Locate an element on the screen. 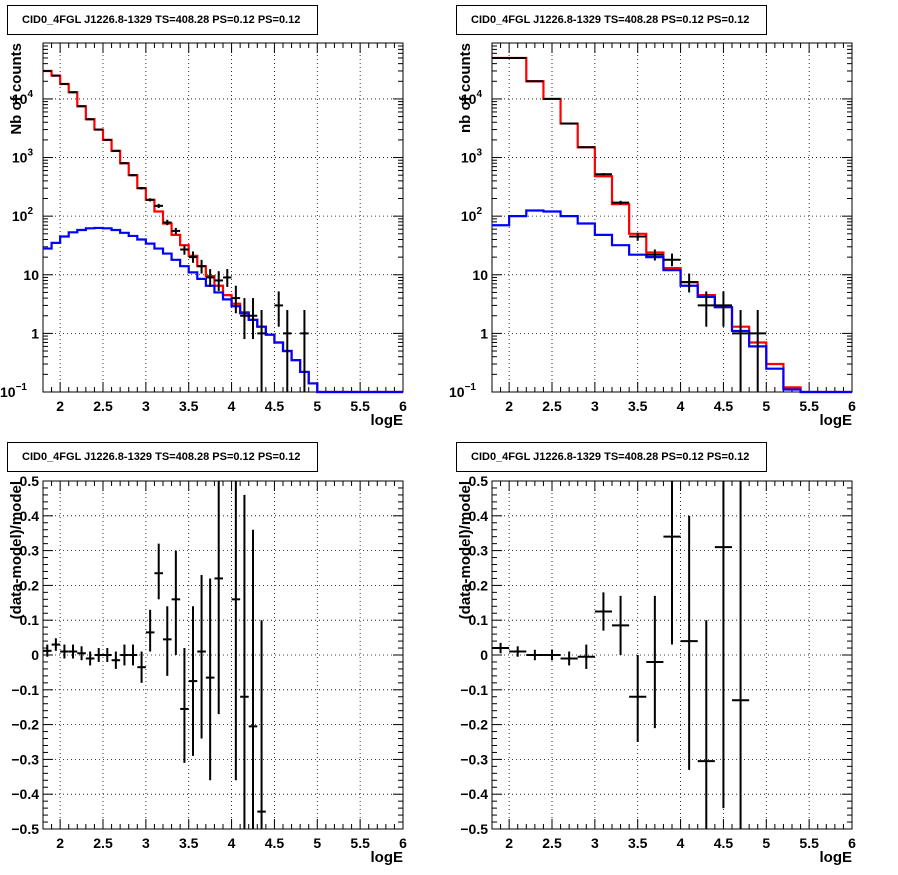 Image resolution: width=898 pixels, height=875 pixels. x-tick-label: 2 is located at coordinates (509, 843).